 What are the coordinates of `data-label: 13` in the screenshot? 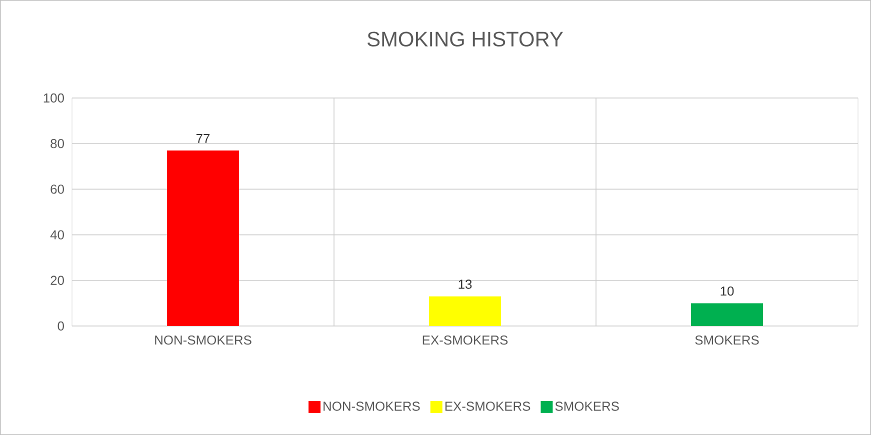 It's located at (465, 284).